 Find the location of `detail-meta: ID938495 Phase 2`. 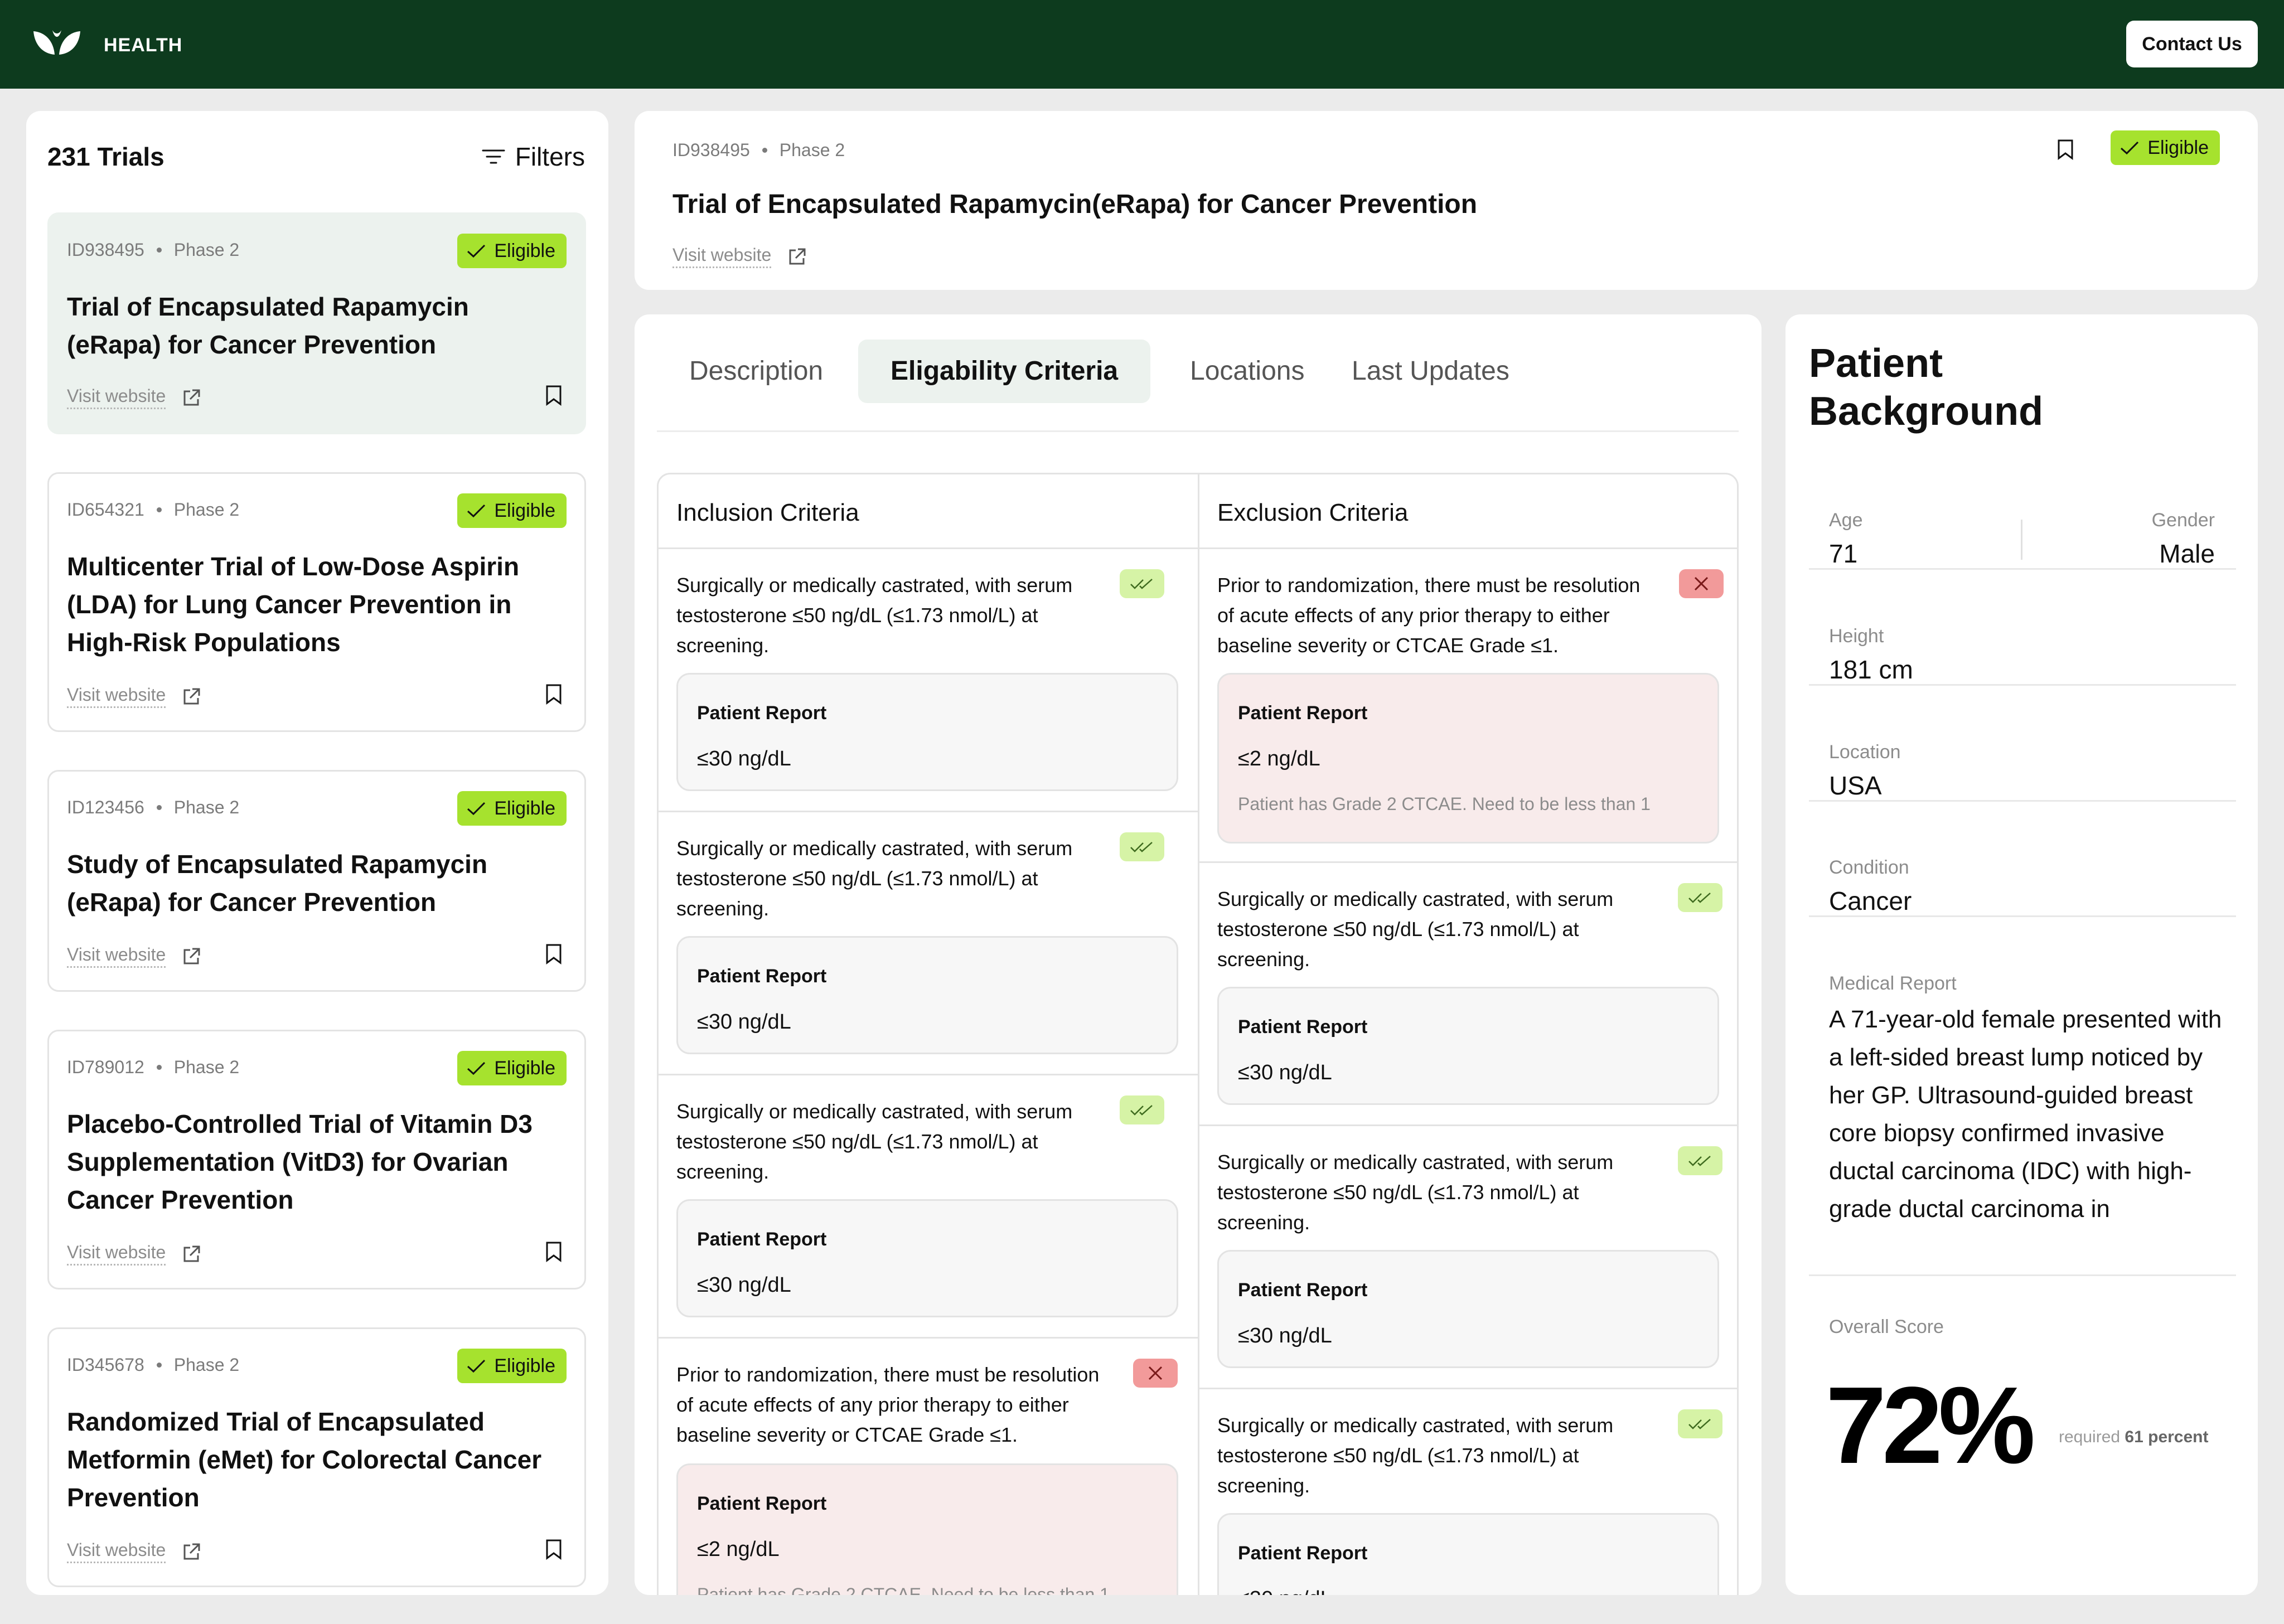

detail-meta: ID938495 Phase 2 is located at coordinates (758, 150).